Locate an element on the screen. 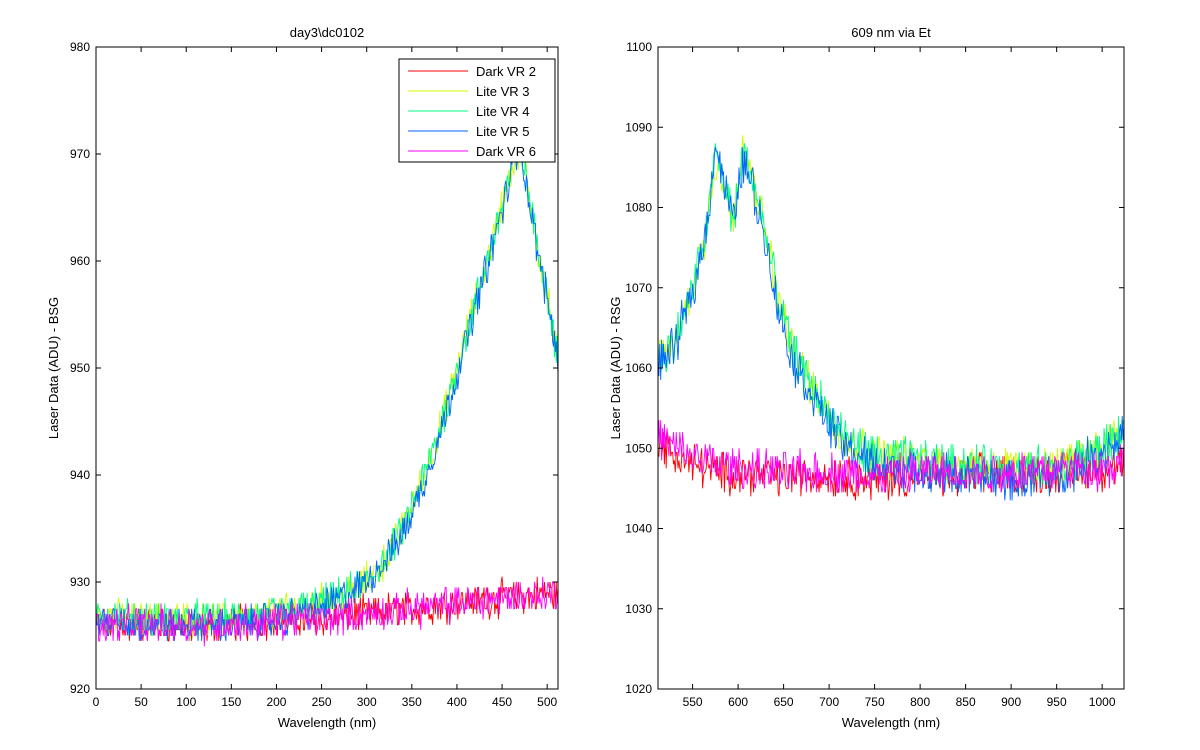 The image size is (1200, 750). x-tick-label: 500 is located at coordinates (547, 702).